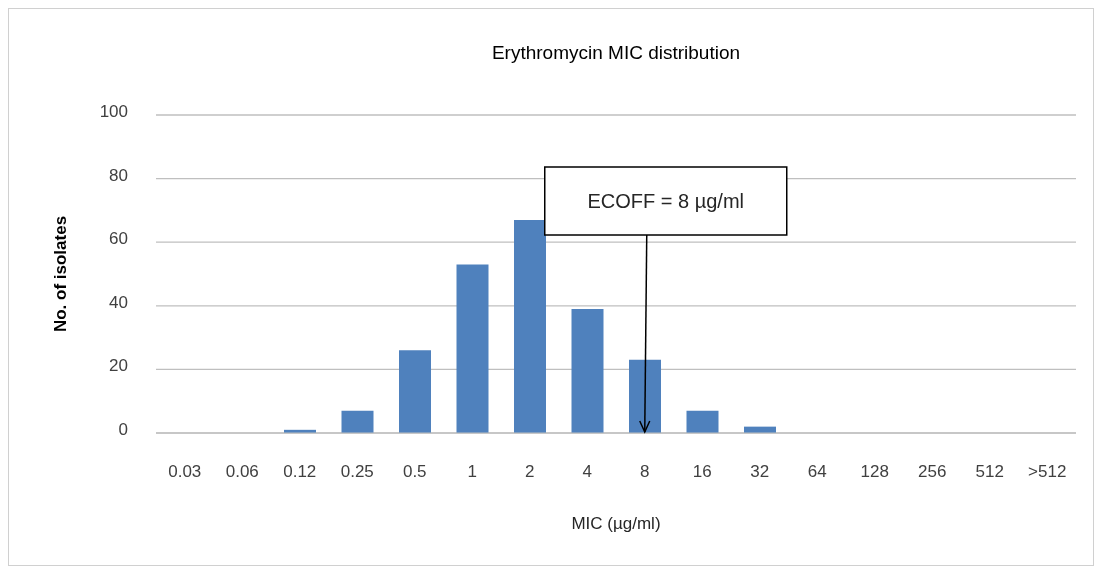 This screenshot has height=572, width=1100. Describe the element at coordinates (587, 472) in the screenshot. I see `x-tick-label: 4` at that location.